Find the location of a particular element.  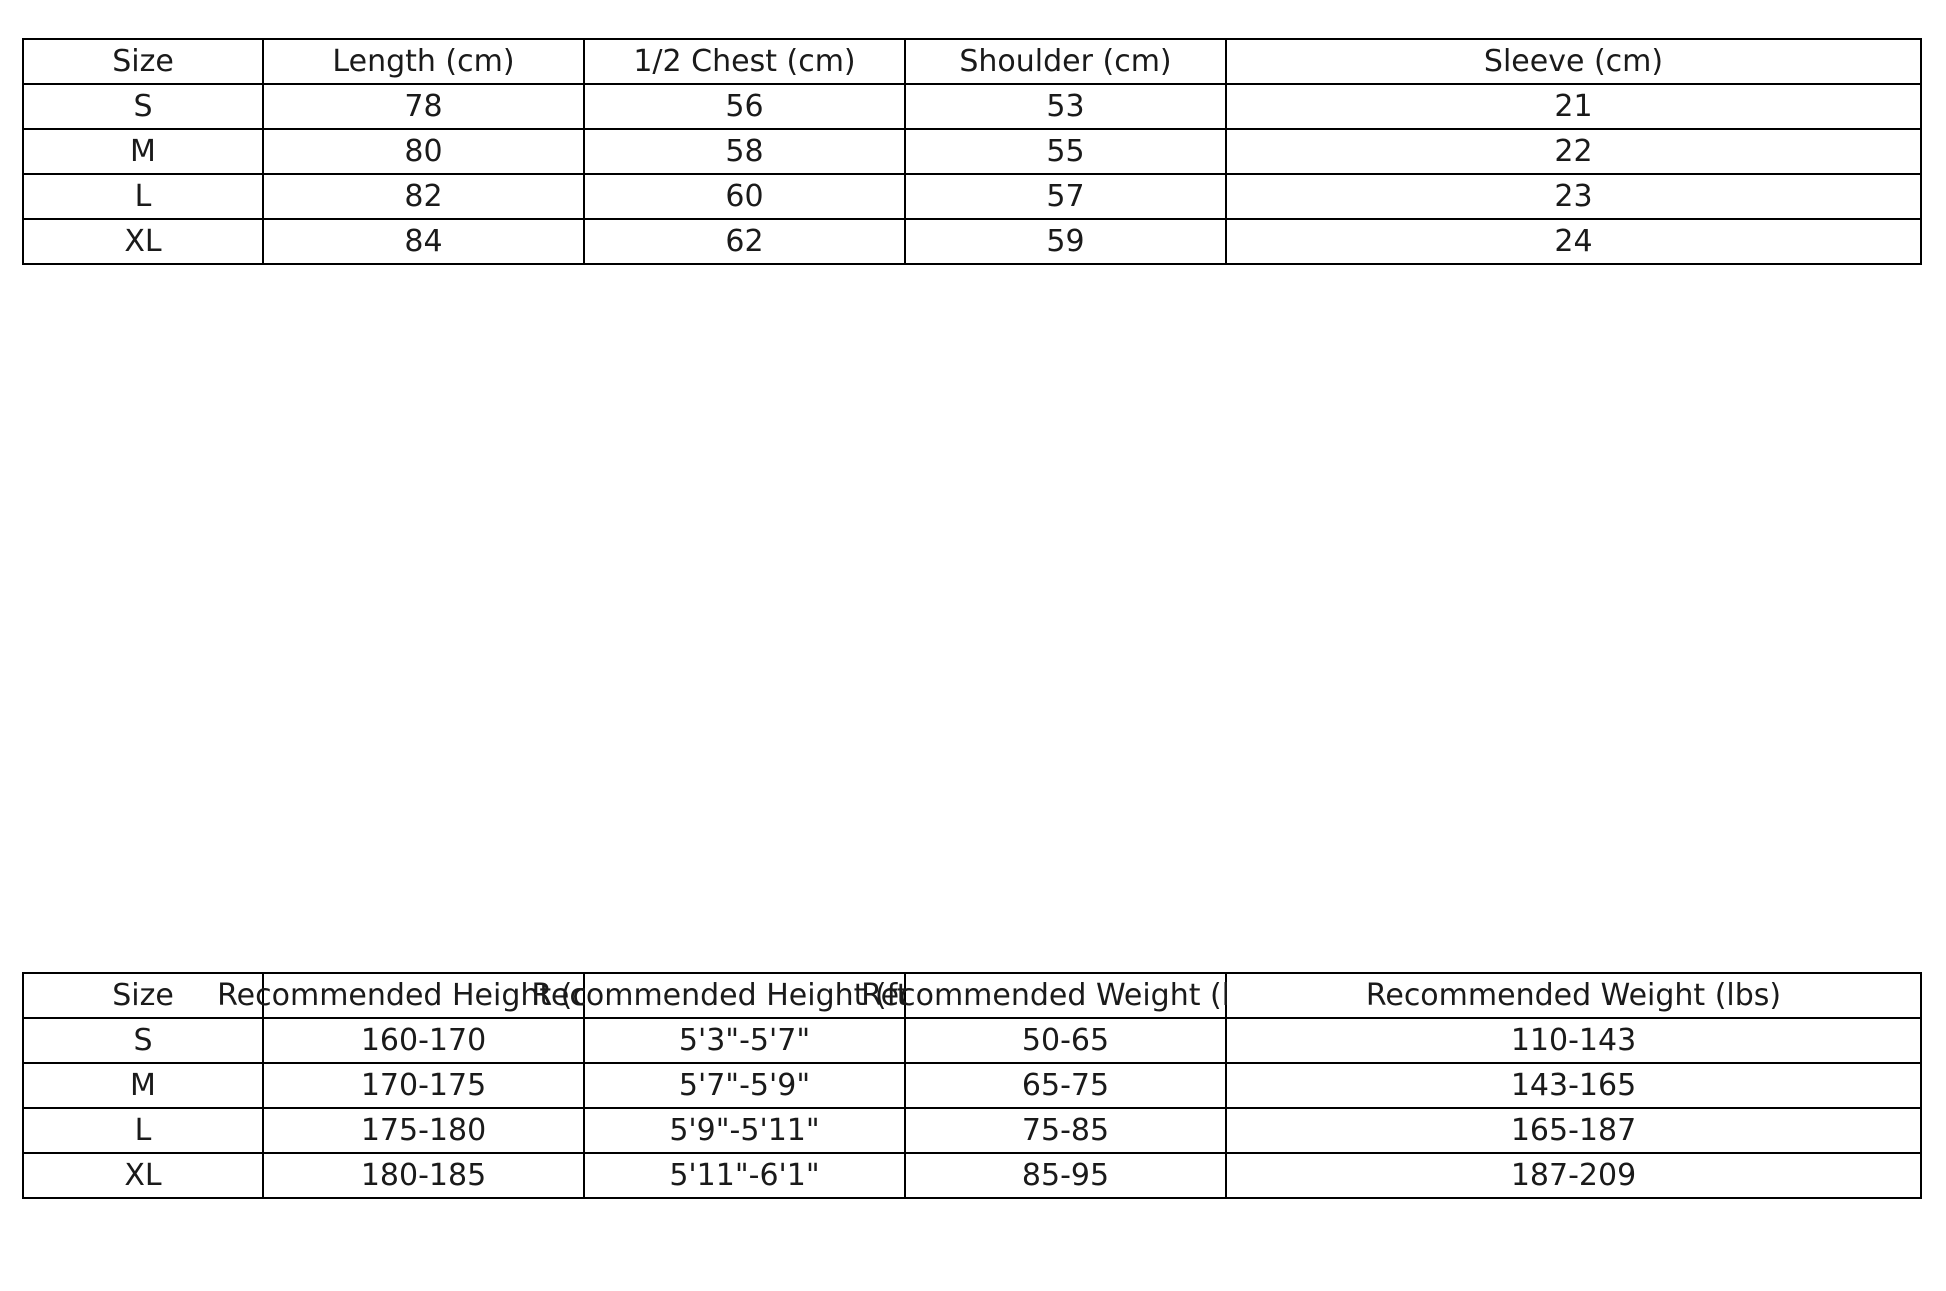

table-row: M 170-175 5'7"-5'9" 65-75 143-165 is located at coordinates (972, 1085).